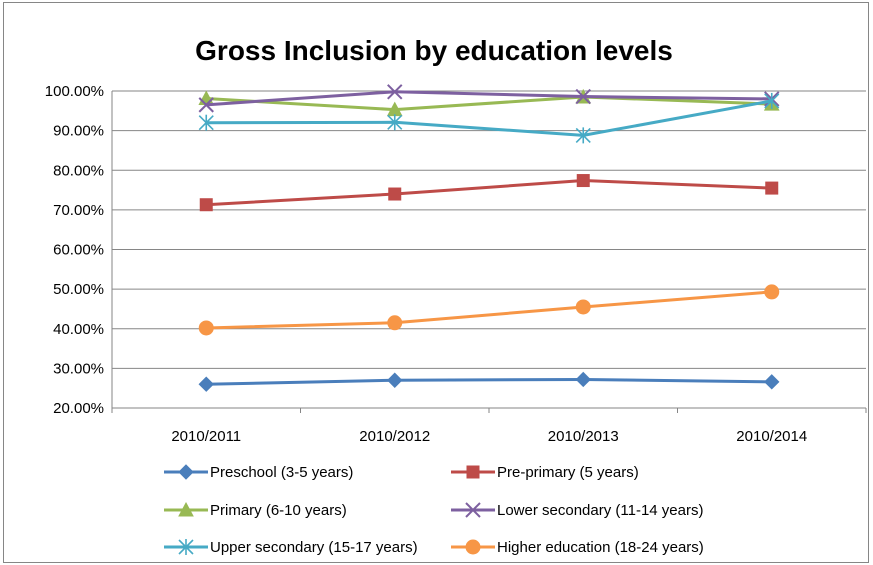 The image size is (873, 565). I want to click on legend-label: Higher education (18-24 years), so click(600, 547).